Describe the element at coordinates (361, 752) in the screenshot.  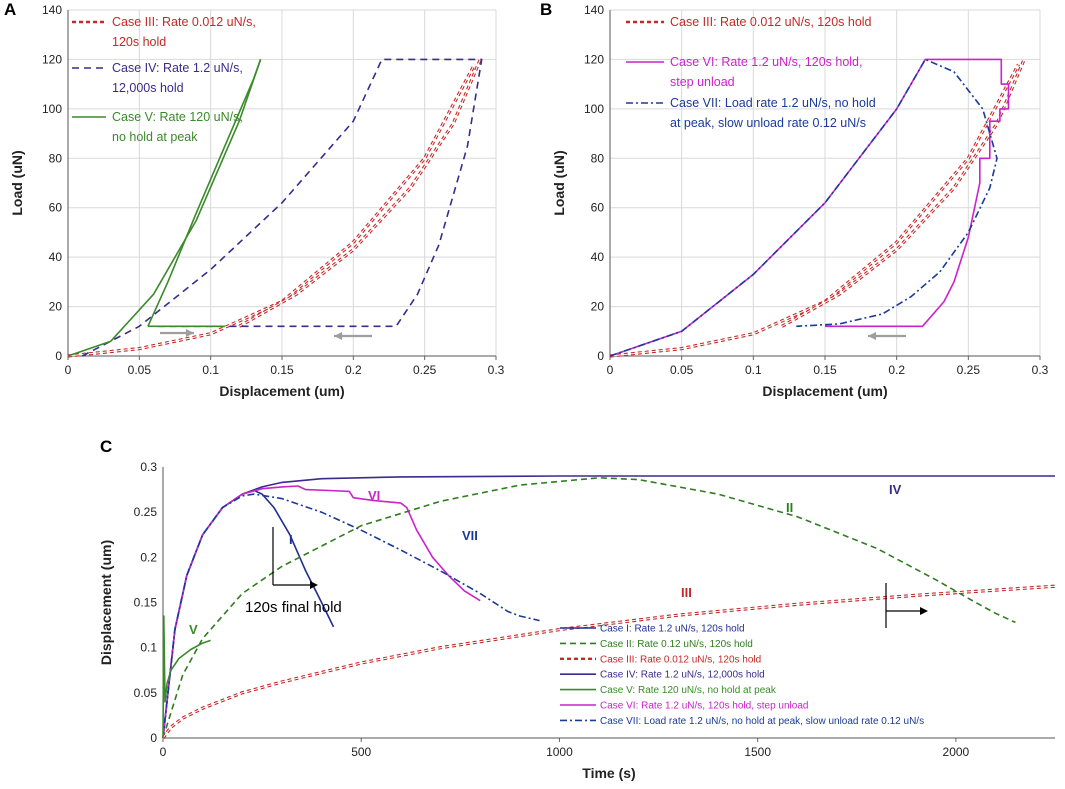
I see `x-tick-label: 500` at that location.